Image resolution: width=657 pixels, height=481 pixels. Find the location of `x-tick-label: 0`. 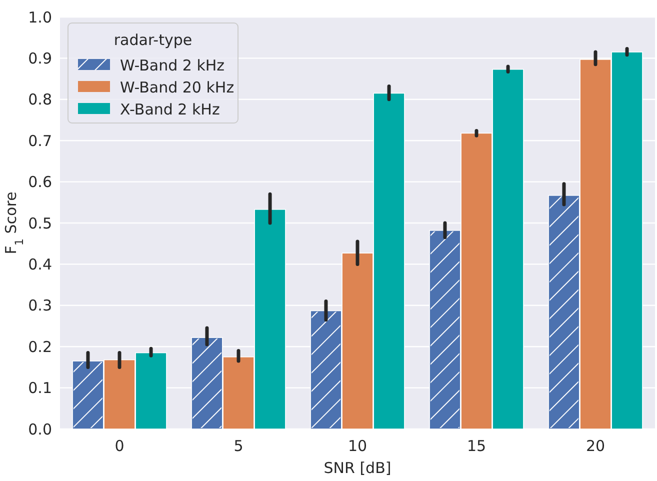

x-tick-label: 0 is located at coordinates (119, 446).